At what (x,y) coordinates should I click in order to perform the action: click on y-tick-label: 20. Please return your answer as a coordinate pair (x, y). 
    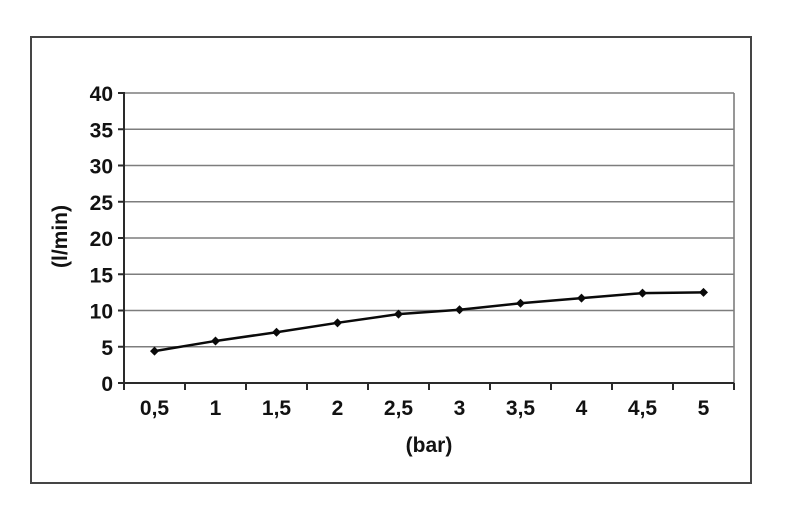
    Looking at the image, I should click on (101, 239).